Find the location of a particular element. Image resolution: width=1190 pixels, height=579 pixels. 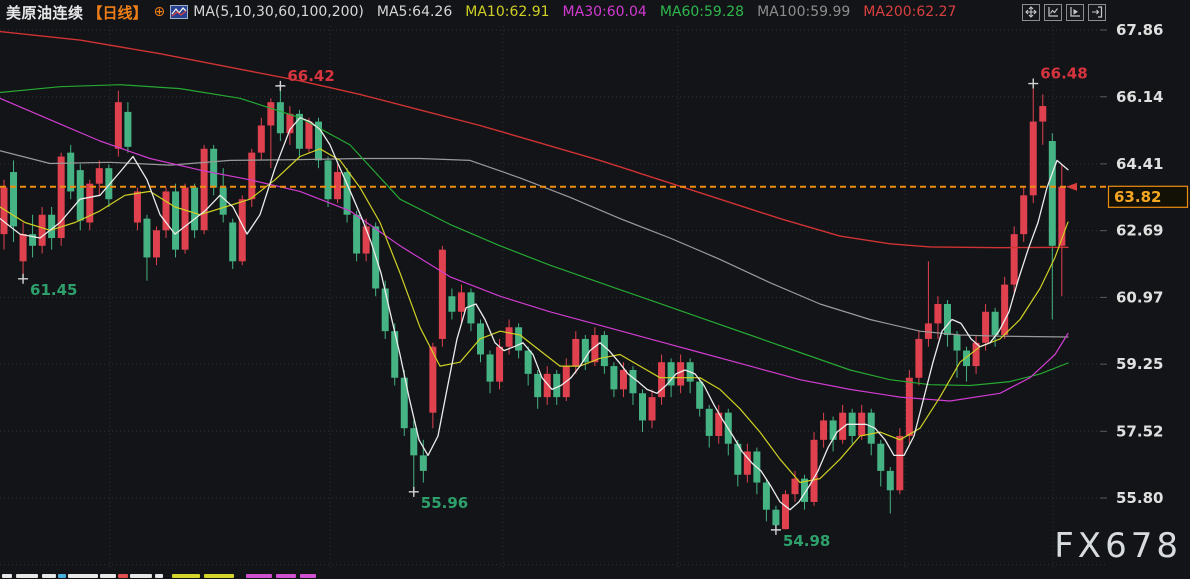

last-price-box is located at coordinates (1148, 196).